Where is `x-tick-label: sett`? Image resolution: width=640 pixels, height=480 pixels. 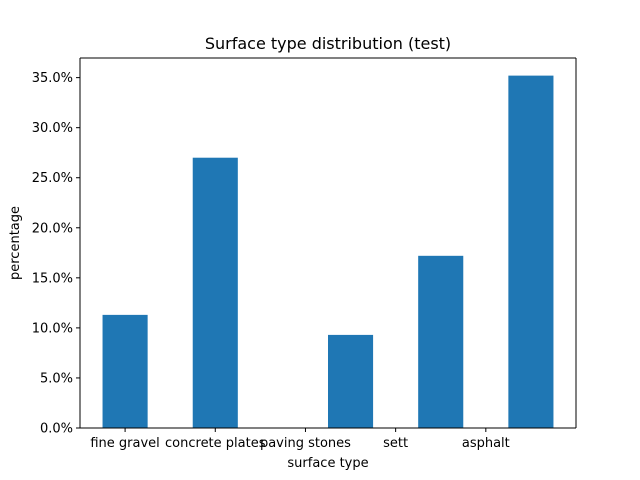
x-tick-label: sett is located at coordinates (395, 443).